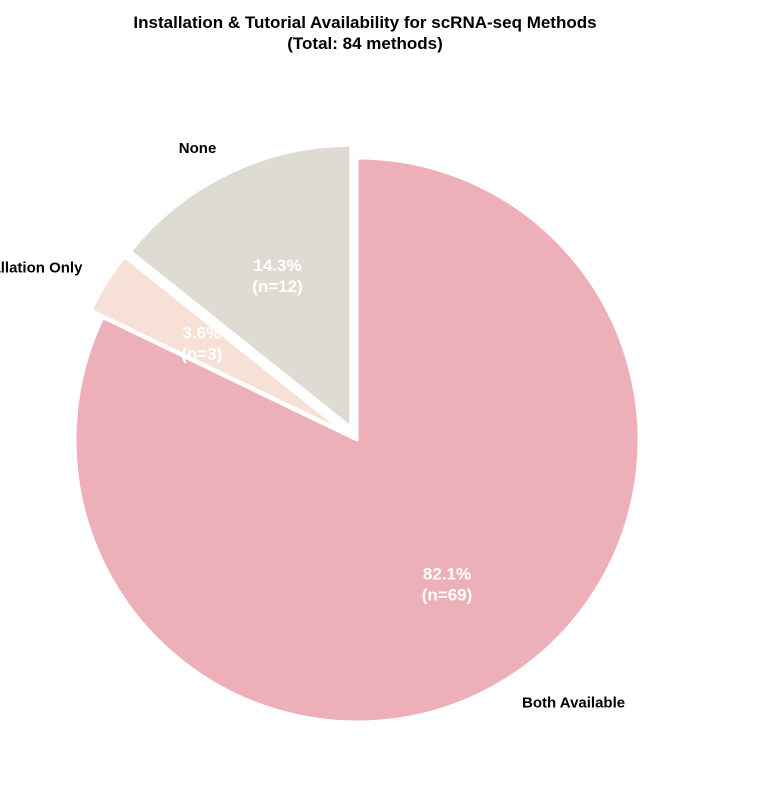 The image size is (773, 802). I want to click on slice-value-label-none: 14.3% (n=12), so click(277, 276).